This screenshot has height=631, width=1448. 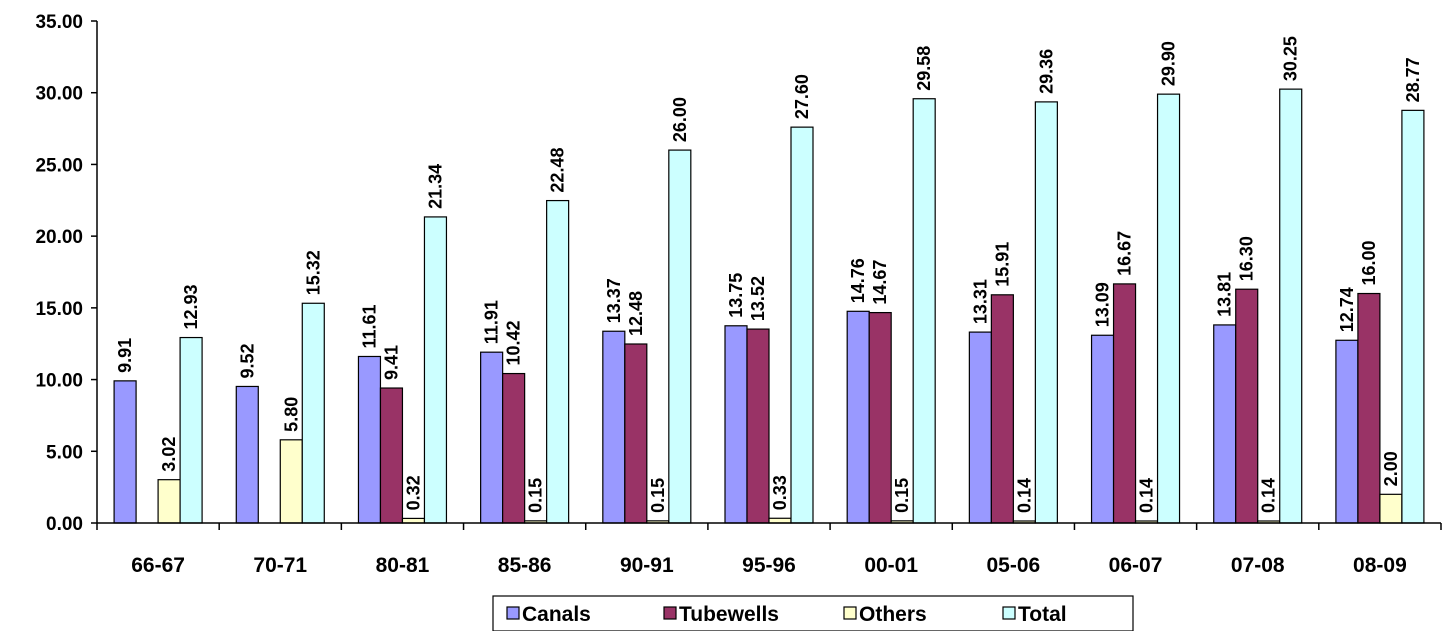 I want to click on data-label-canals: 13.37, so click(x=614, y=300).